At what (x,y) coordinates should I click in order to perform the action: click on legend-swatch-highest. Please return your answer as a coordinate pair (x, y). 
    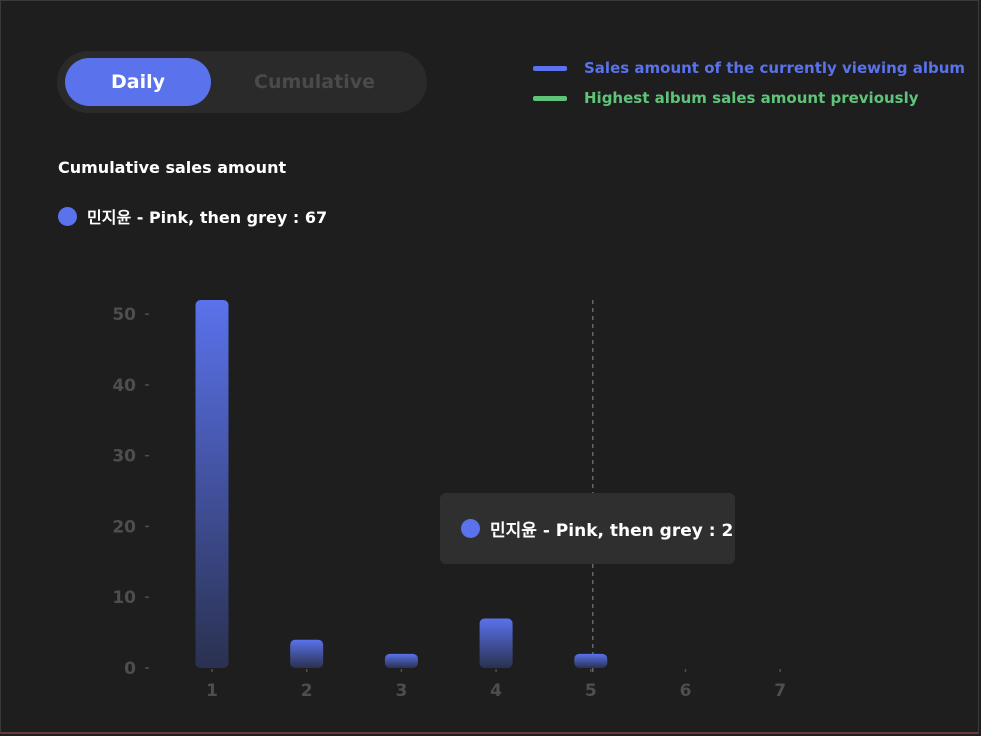
    Looking at the image, I should click on (550, 98).